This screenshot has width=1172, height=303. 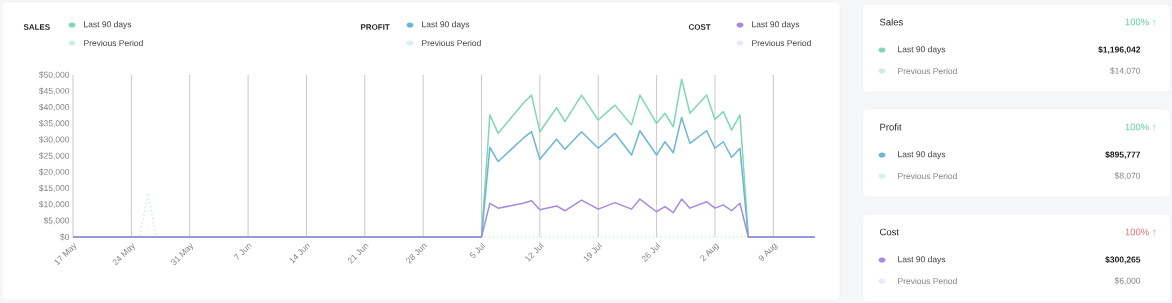 What do you see at coordinates (54, 107) in the screenshot?
I see `y-tick-label: $40,000` at bounding box center [54, 107].